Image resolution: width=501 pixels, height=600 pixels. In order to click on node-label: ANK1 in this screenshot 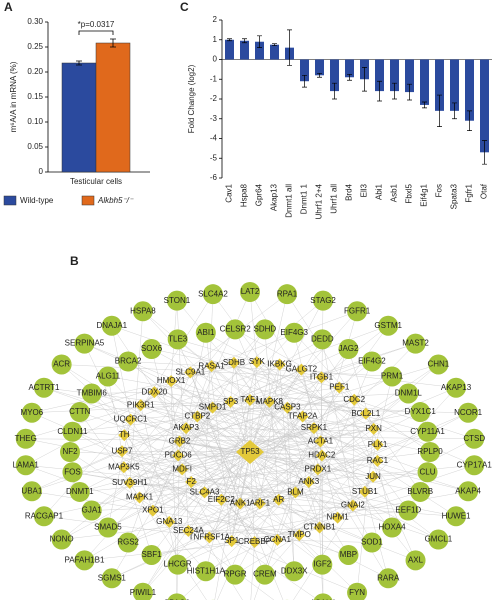, I will do `click(240, 503)`.